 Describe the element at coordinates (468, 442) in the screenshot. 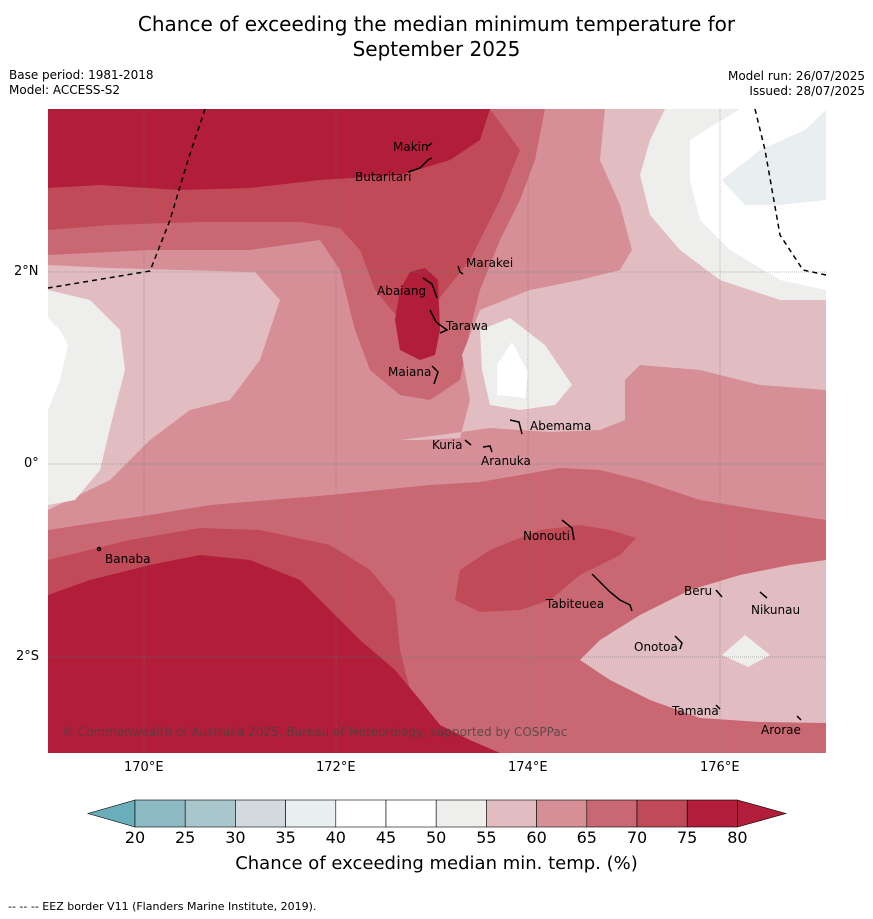

I see `island-kuria` at that location.